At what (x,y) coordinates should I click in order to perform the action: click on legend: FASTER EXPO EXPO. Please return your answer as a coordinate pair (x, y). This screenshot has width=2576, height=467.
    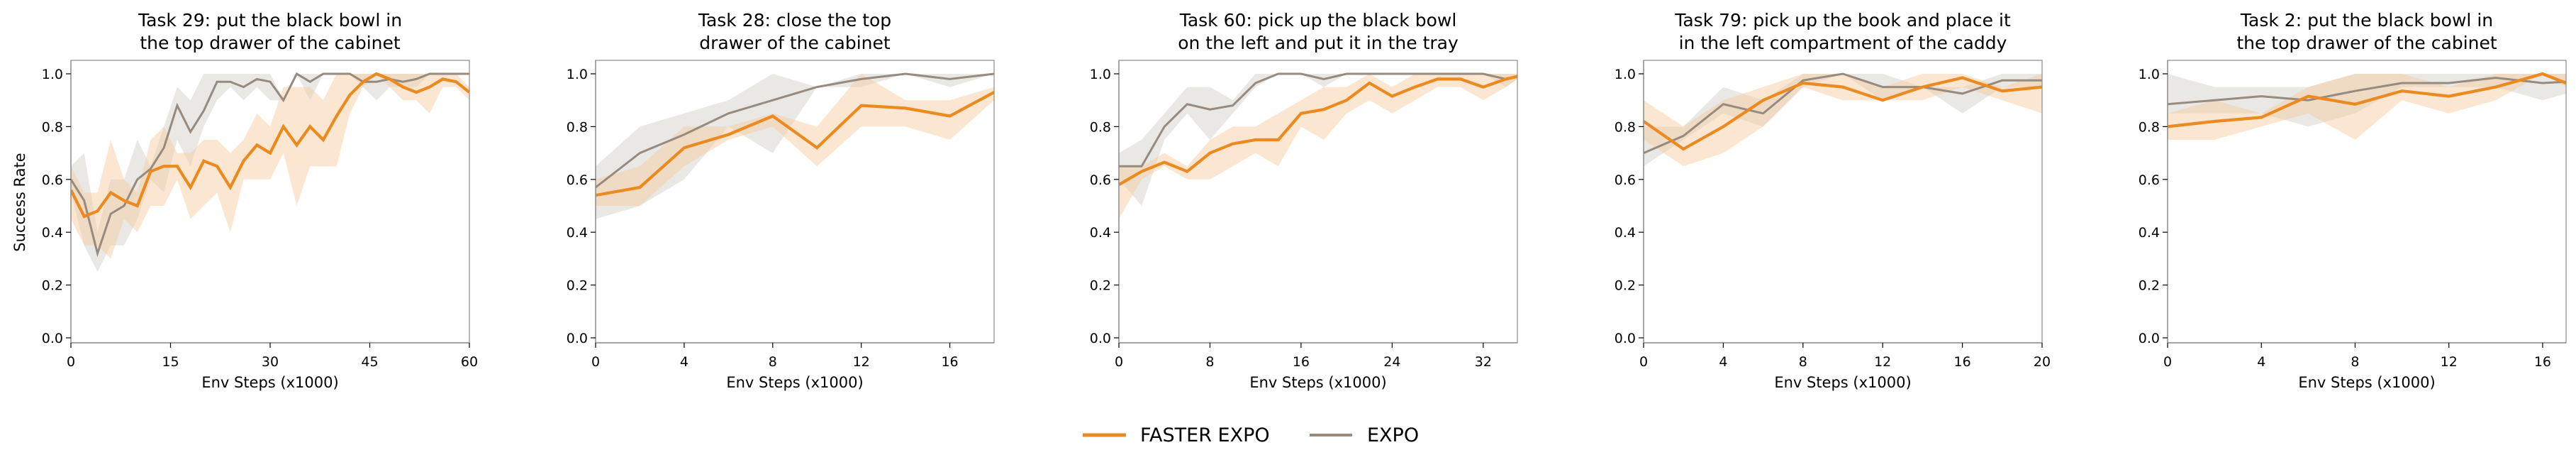
    Looking at the image, I should click on (1251, 435).